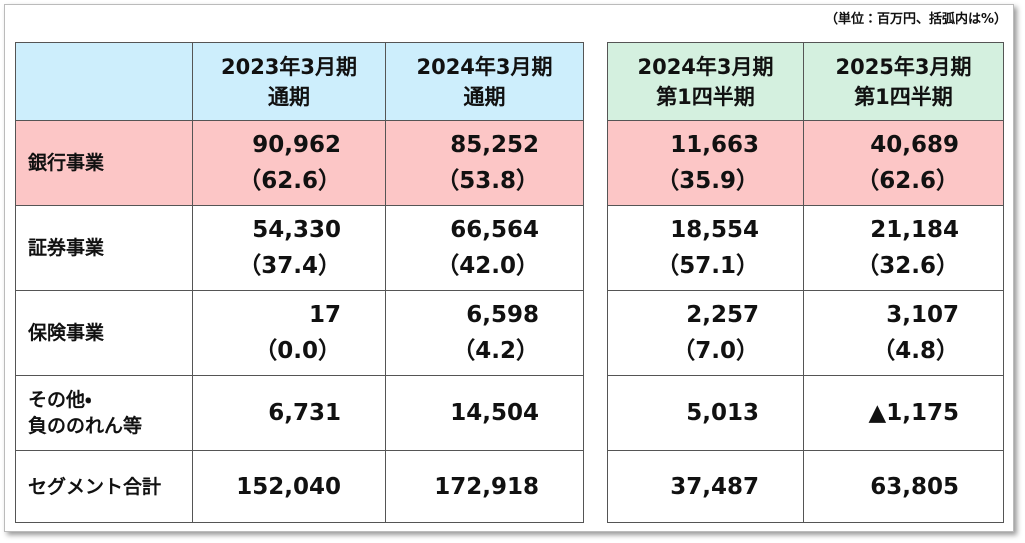  I want to click on cell-text: 66,564, so click(494, 230).